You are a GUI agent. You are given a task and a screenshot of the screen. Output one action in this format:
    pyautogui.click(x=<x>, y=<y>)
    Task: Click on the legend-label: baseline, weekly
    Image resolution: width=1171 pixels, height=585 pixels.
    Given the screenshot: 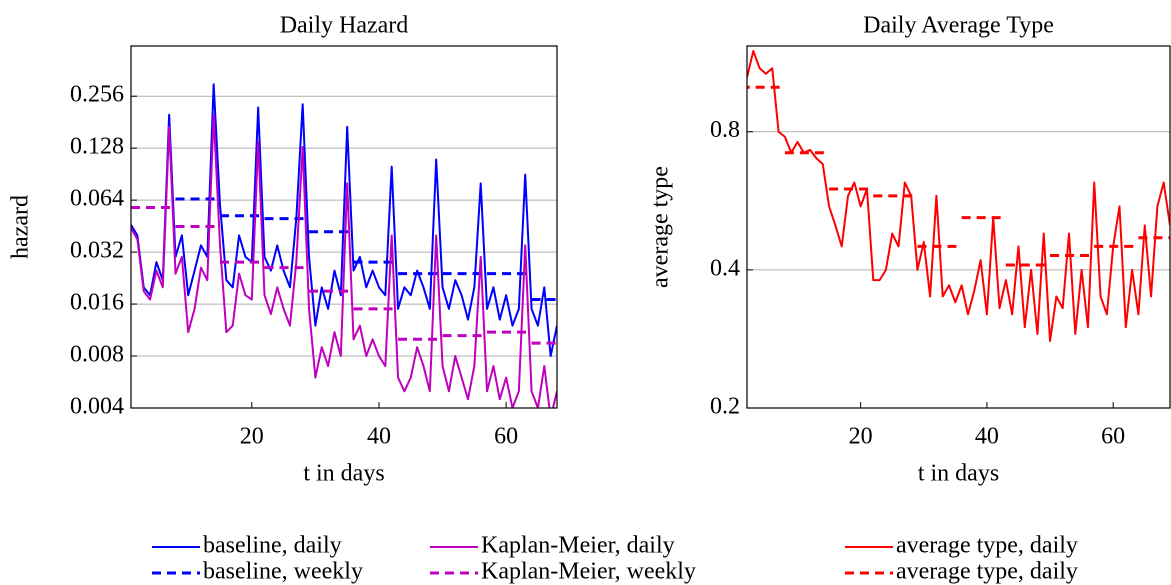 What is the action you would take?
    pyautogui.click(x=283, y=572)
    